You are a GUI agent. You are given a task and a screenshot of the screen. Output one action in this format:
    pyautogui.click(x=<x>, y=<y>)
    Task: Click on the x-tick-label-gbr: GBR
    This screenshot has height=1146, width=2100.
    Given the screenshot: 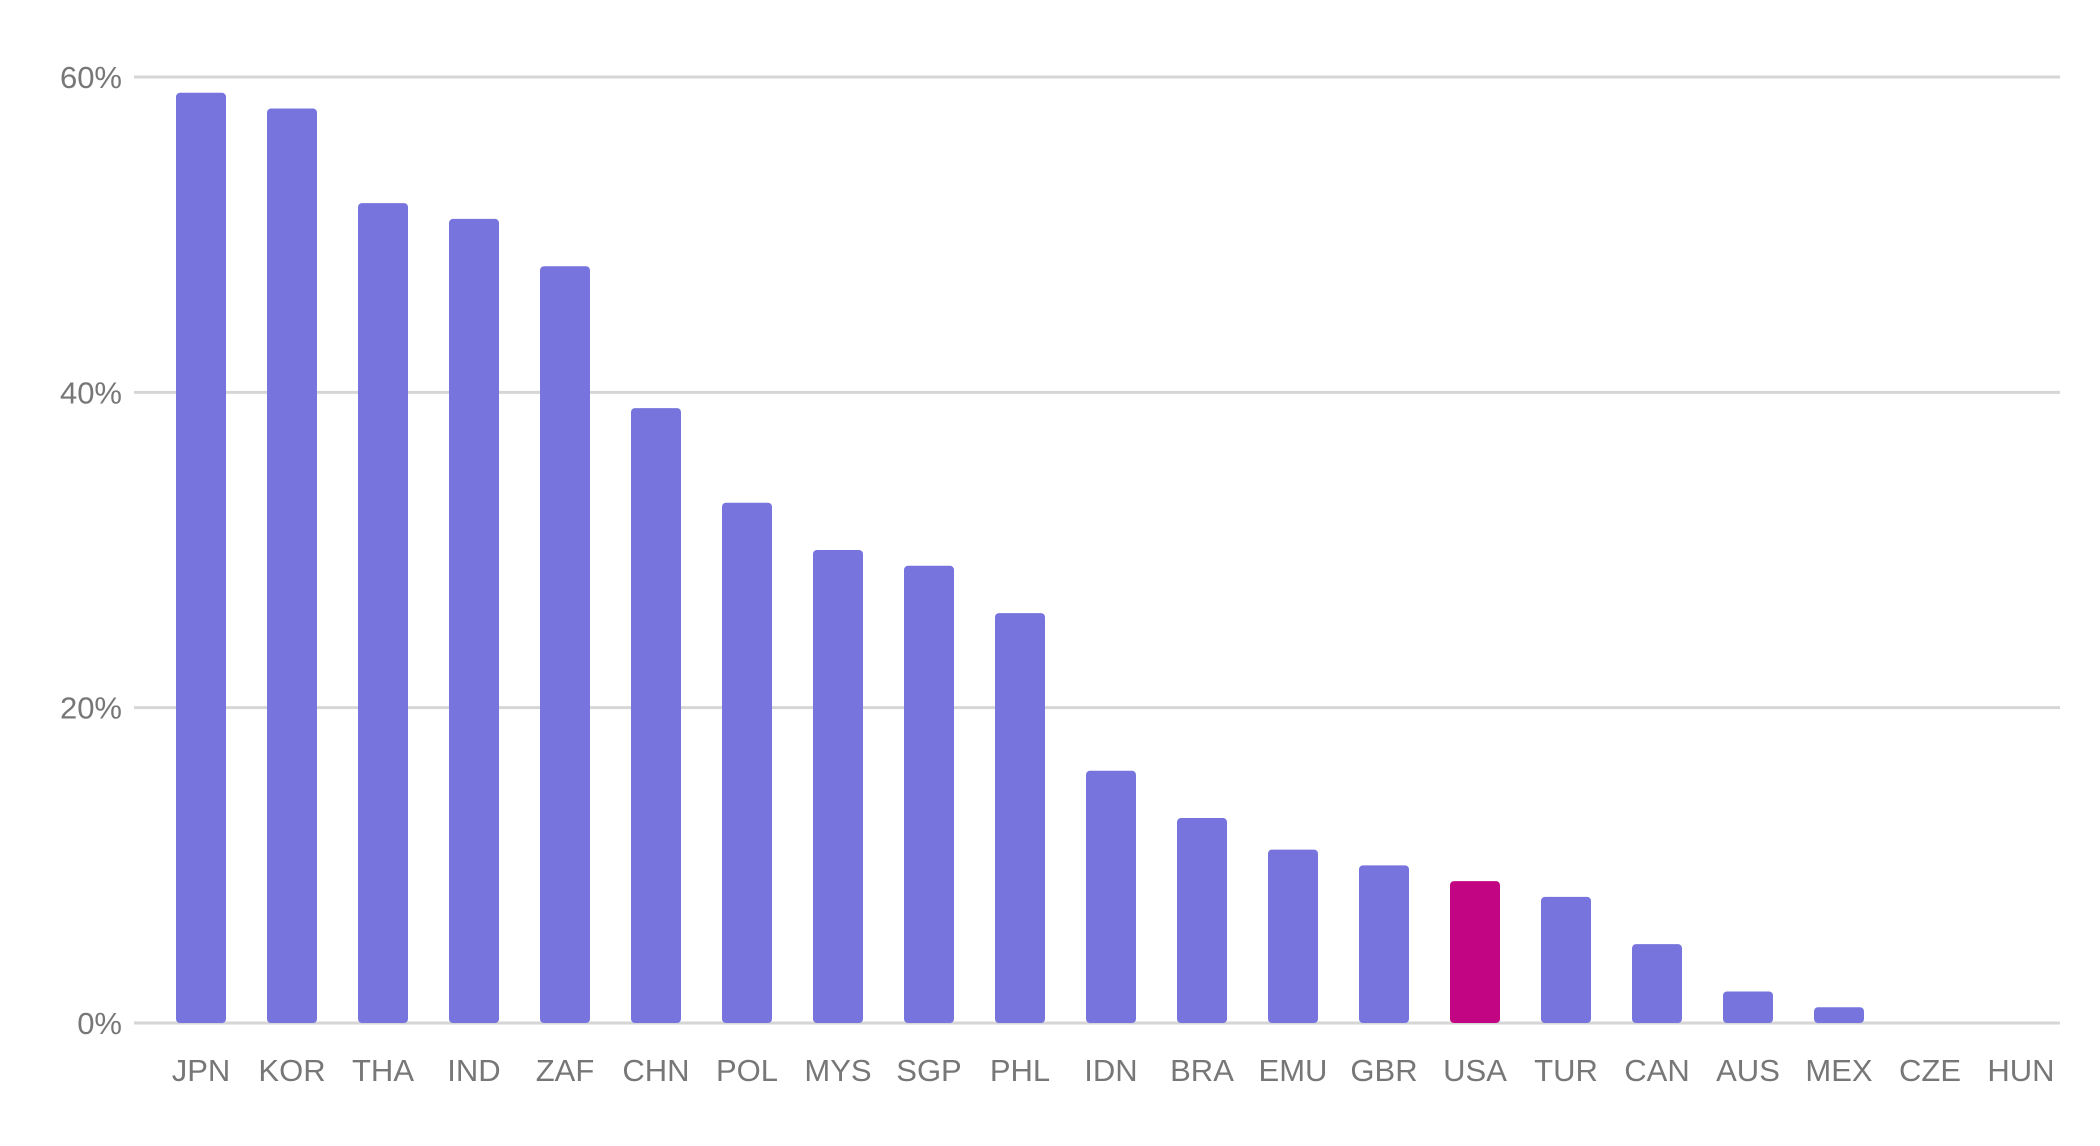 What is the action you would take?
    pyautogui.click(x=1383, y=1070)
    